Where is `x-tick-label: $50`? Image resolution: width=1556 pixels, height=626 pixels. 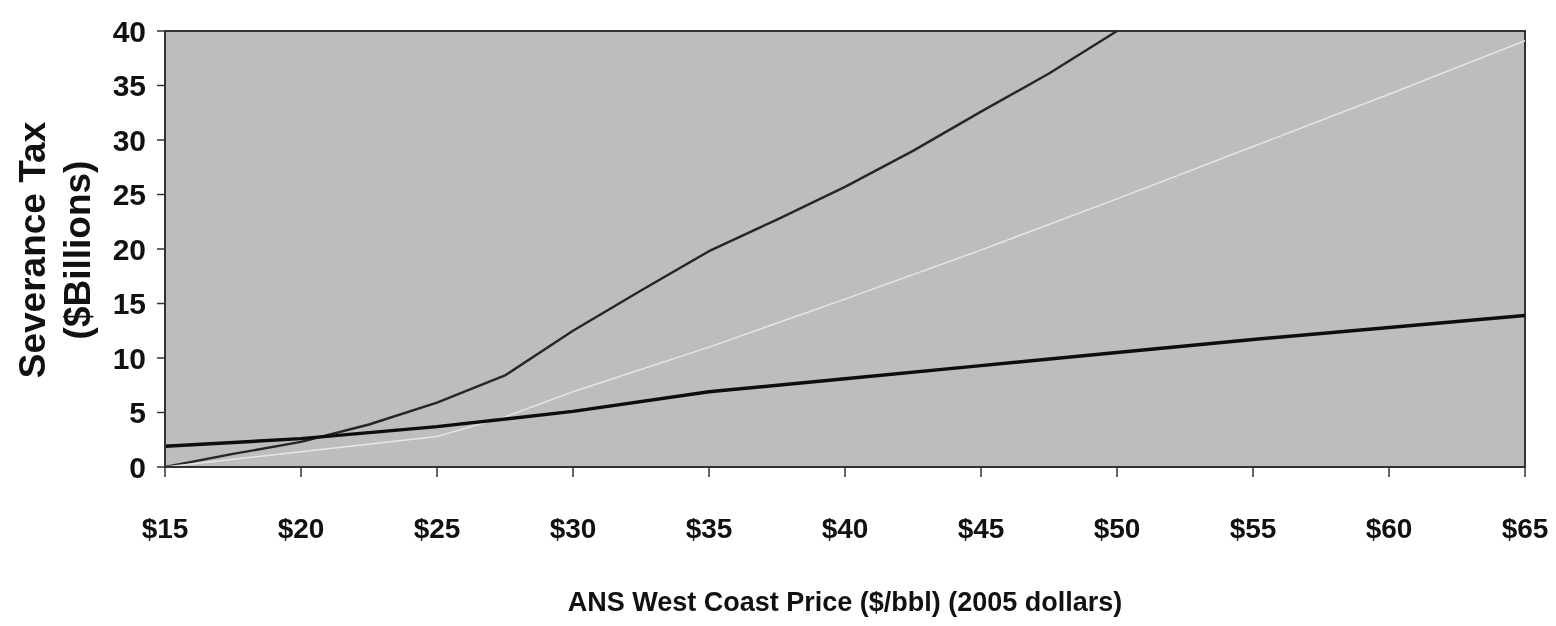 x-tick-label: $50 is located at coordinates (1117, 528).